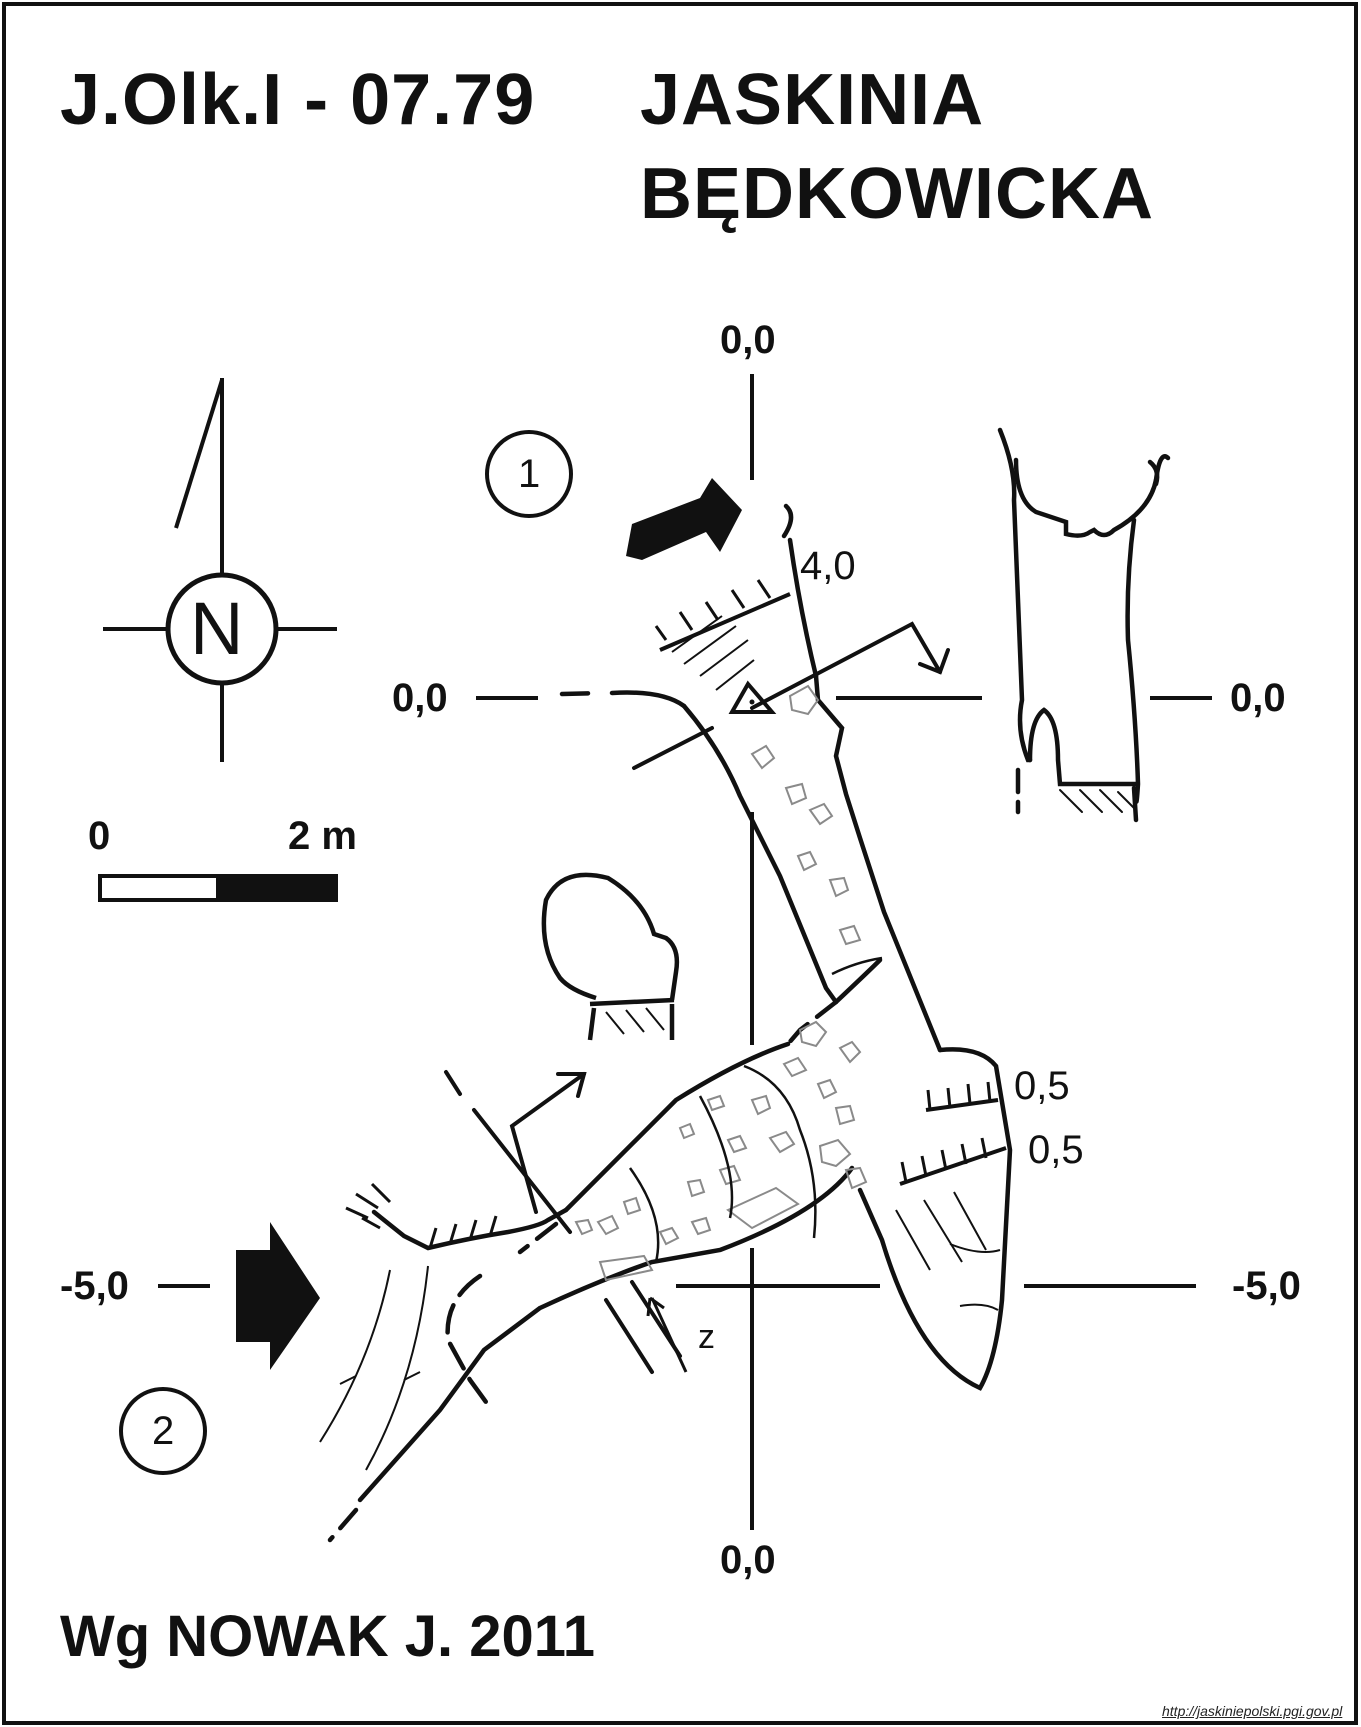  What do you see at coordinates (1252, 1711) in the screenshot?
I see `source-url-link: http://jaskiniepolski.pgi.gov.pl` at bounding box center [1252, 1711].